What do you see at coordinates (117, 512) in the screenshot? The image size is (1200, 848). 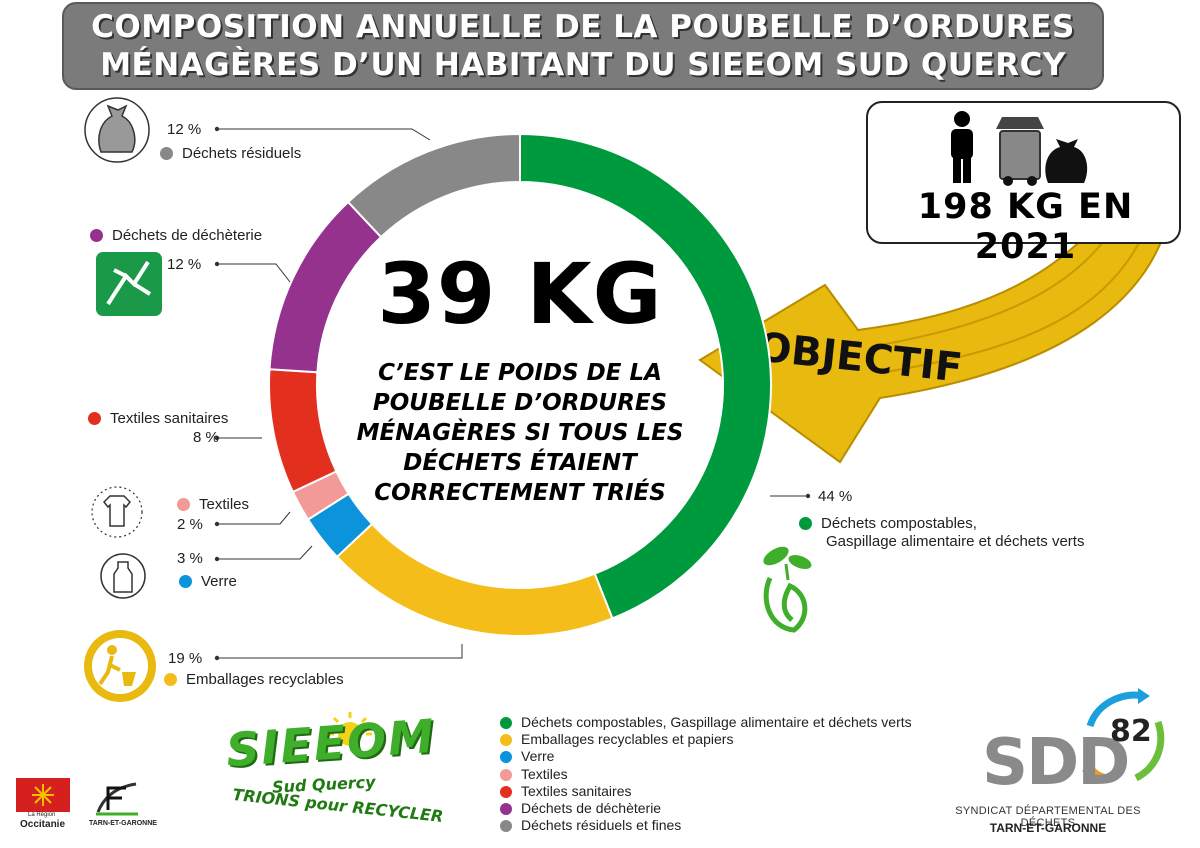 I see `t-shirt-icon` at bounding box center [117, 512].